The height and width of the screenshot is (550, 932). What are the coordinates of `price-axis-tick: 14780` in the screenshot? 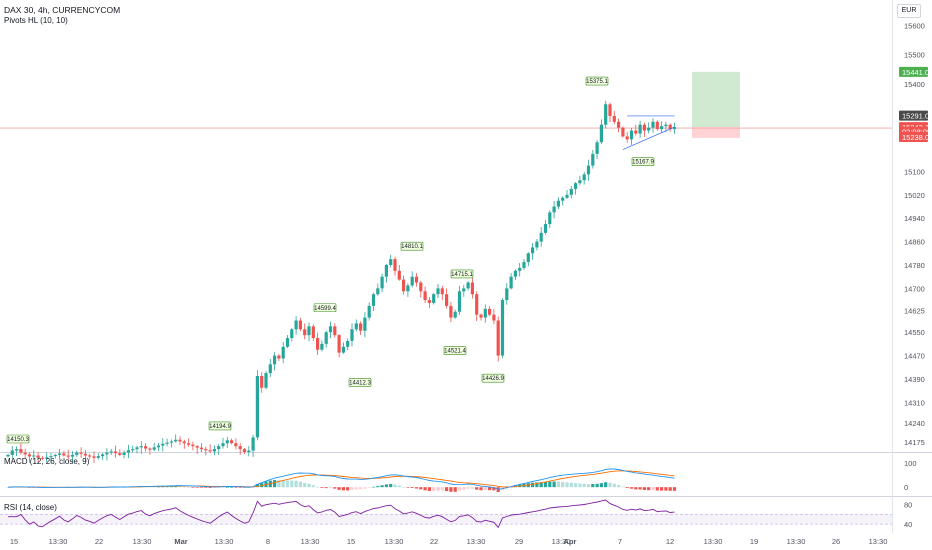 It's located at (914, 265).